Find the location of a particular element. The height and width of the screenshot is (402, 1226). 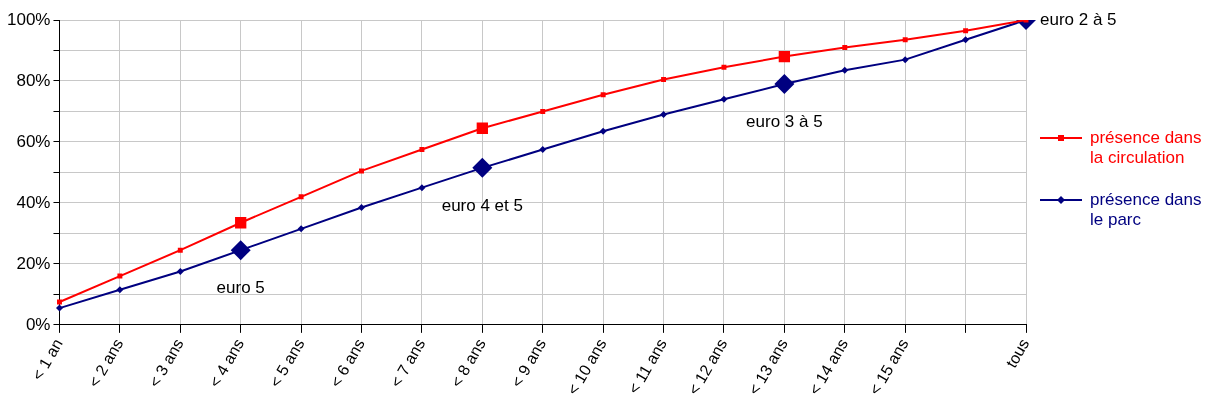

x-tick-label: < 14 ans is located at coordinates (828, 366).